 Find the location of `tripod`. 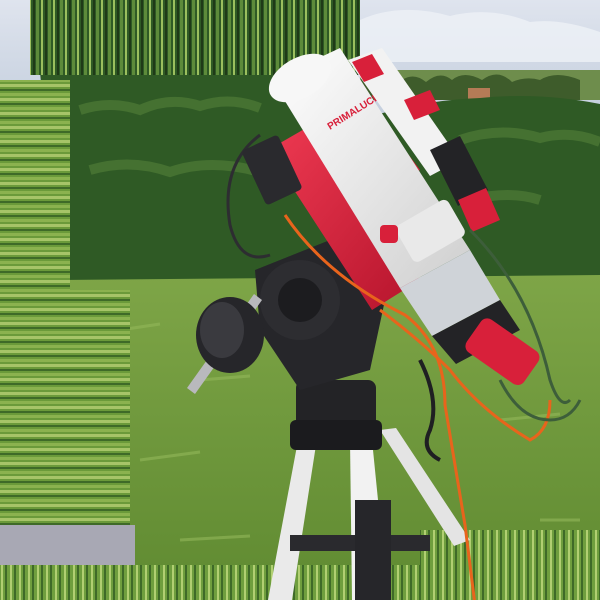

tripod is located at coordinates (369, 514).